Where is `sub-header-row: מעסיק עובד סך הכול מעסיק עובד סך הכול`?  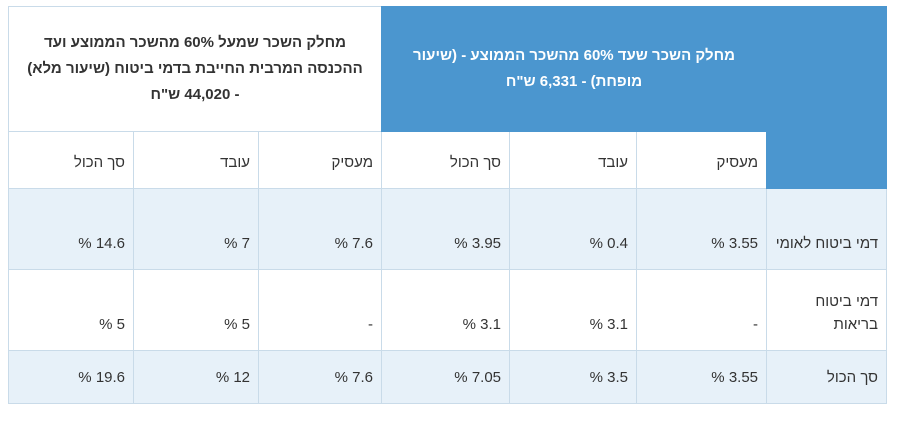 sub-header-row: מעסיק עובד סך הכול מעסיק עובד סך הכול is located at coordinates (447, 160).